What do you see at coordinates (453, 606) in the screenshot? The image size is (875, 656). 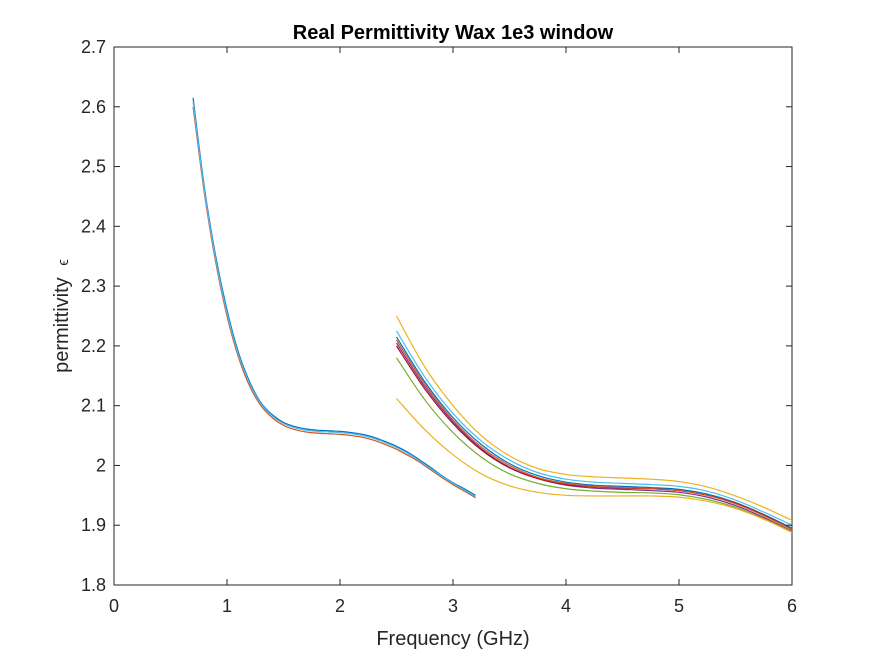 I see `x-tick-label: 3` at bounding box center [453, 606].